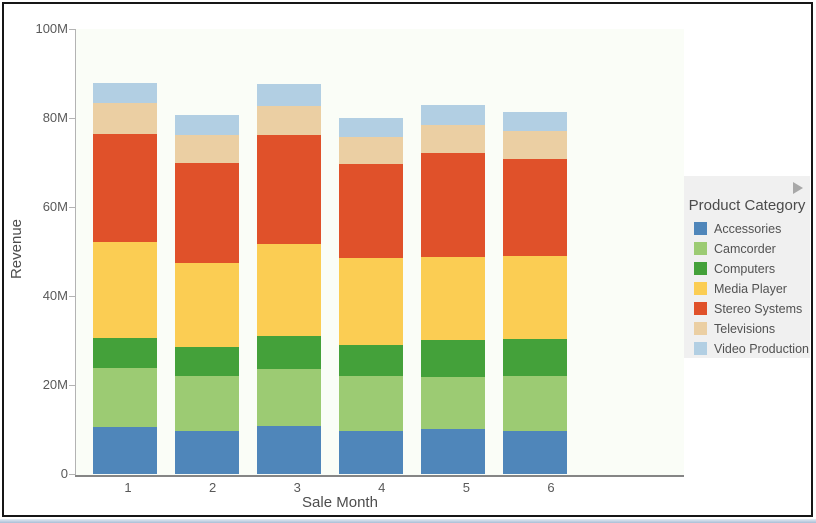  What do you see at coordinates (700, 248) in the screenshot?
I see `legend-swatch-camcorder` at bounding box center [700, 248].